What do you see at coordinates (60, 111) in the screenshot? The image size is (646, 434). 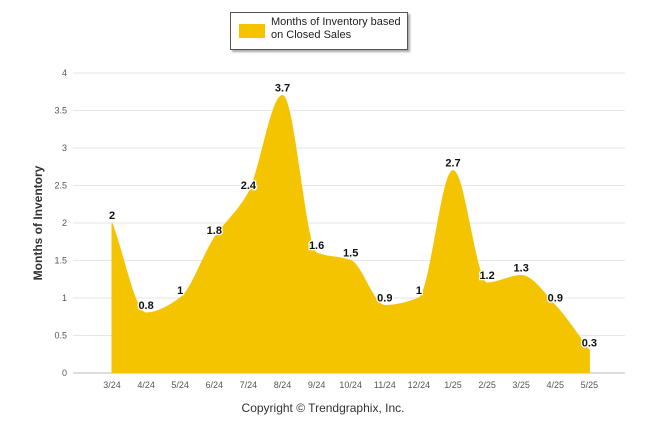 I see `y-tick-label: 3.5` at bounding box center [60, 111].